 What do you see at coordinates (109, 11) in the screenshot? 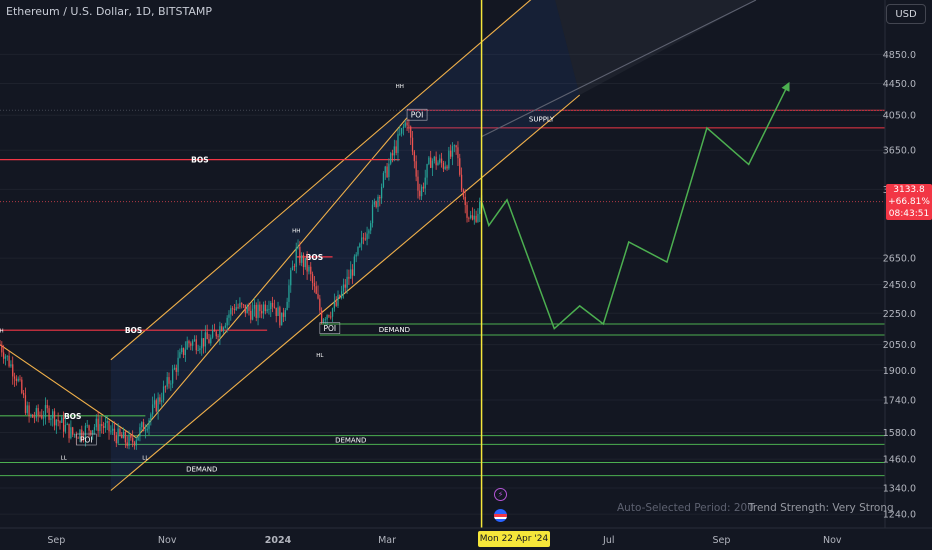
I see `chart-title: Ethereum / U.S. Dollar, 1D, BITSTAMP` at bounding box center [109, 11].